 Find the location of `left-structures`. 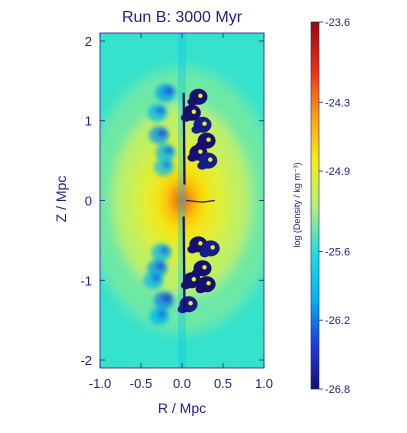

left-structures is located at coordinates (159, 204).